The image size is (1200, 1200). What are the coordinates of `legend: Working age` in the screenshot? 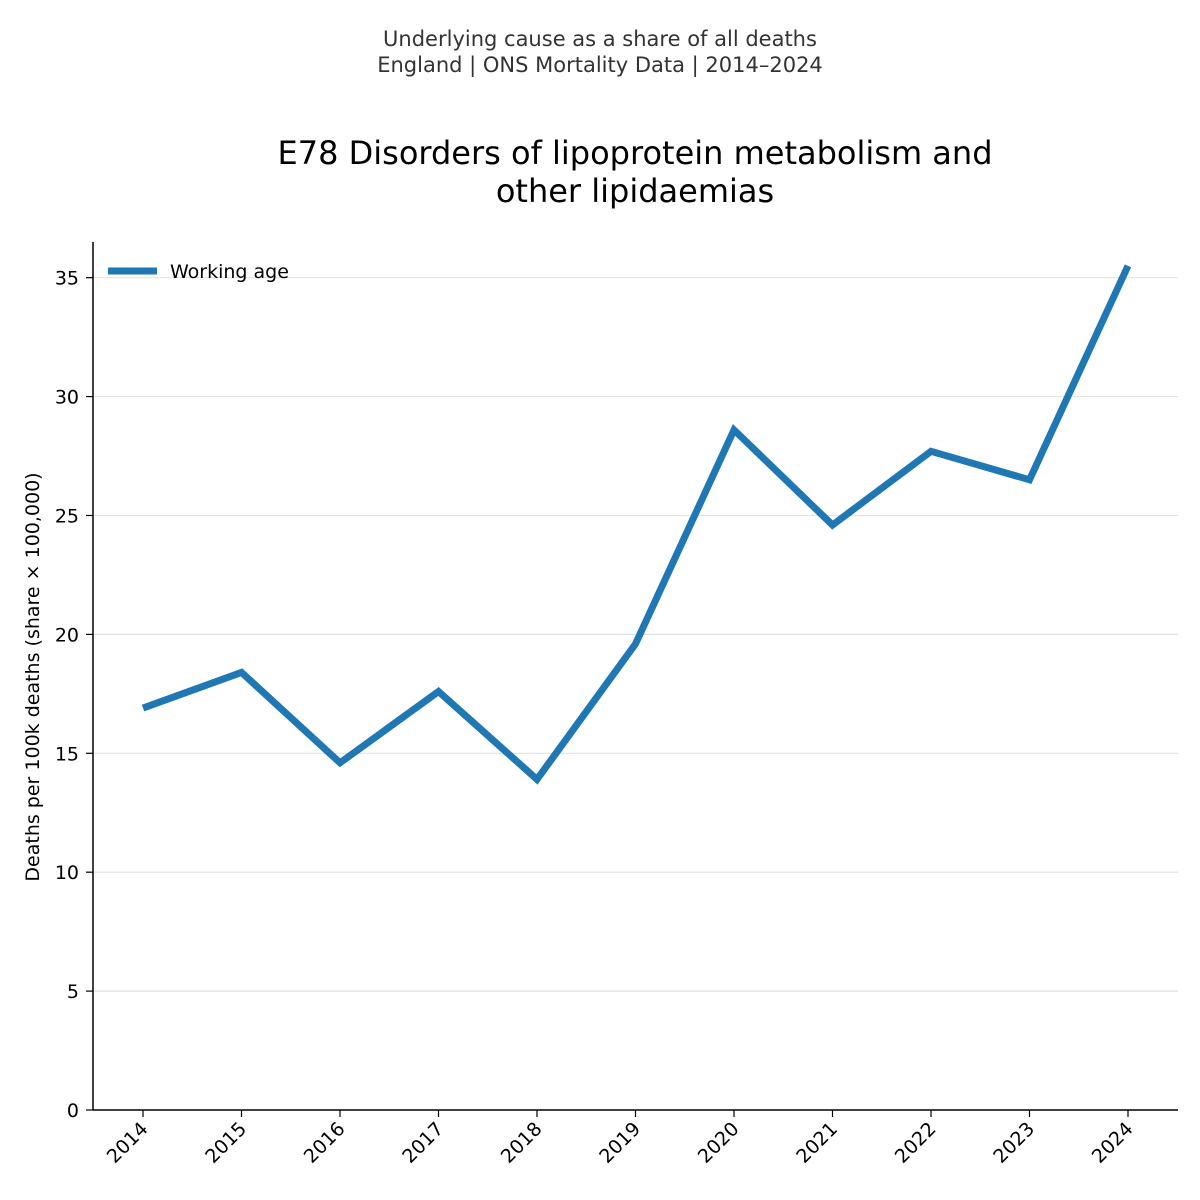 It's located at (198, 272).